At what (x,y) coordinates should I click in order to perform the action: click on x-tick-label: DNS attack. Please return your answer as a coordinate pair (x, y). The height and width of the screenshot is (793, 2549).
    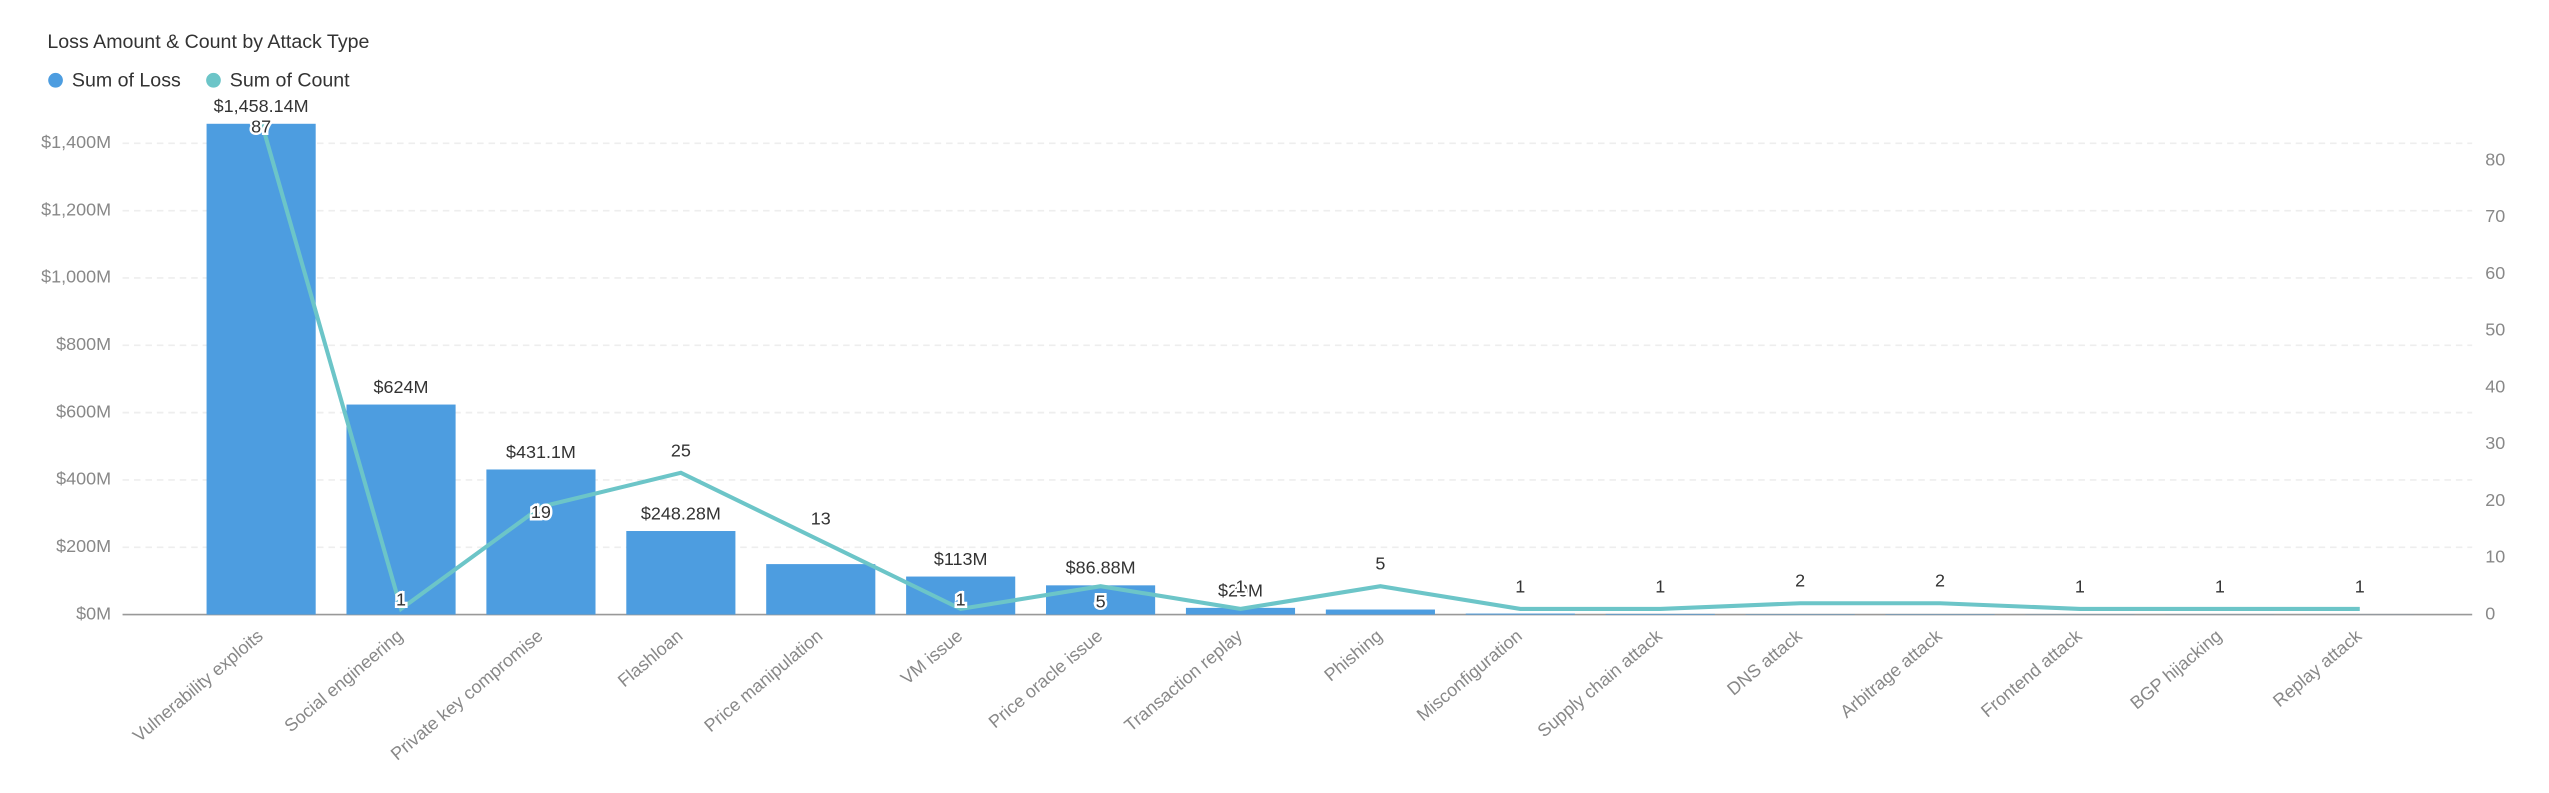
    Looking at the image, I should click on (1764, 662).